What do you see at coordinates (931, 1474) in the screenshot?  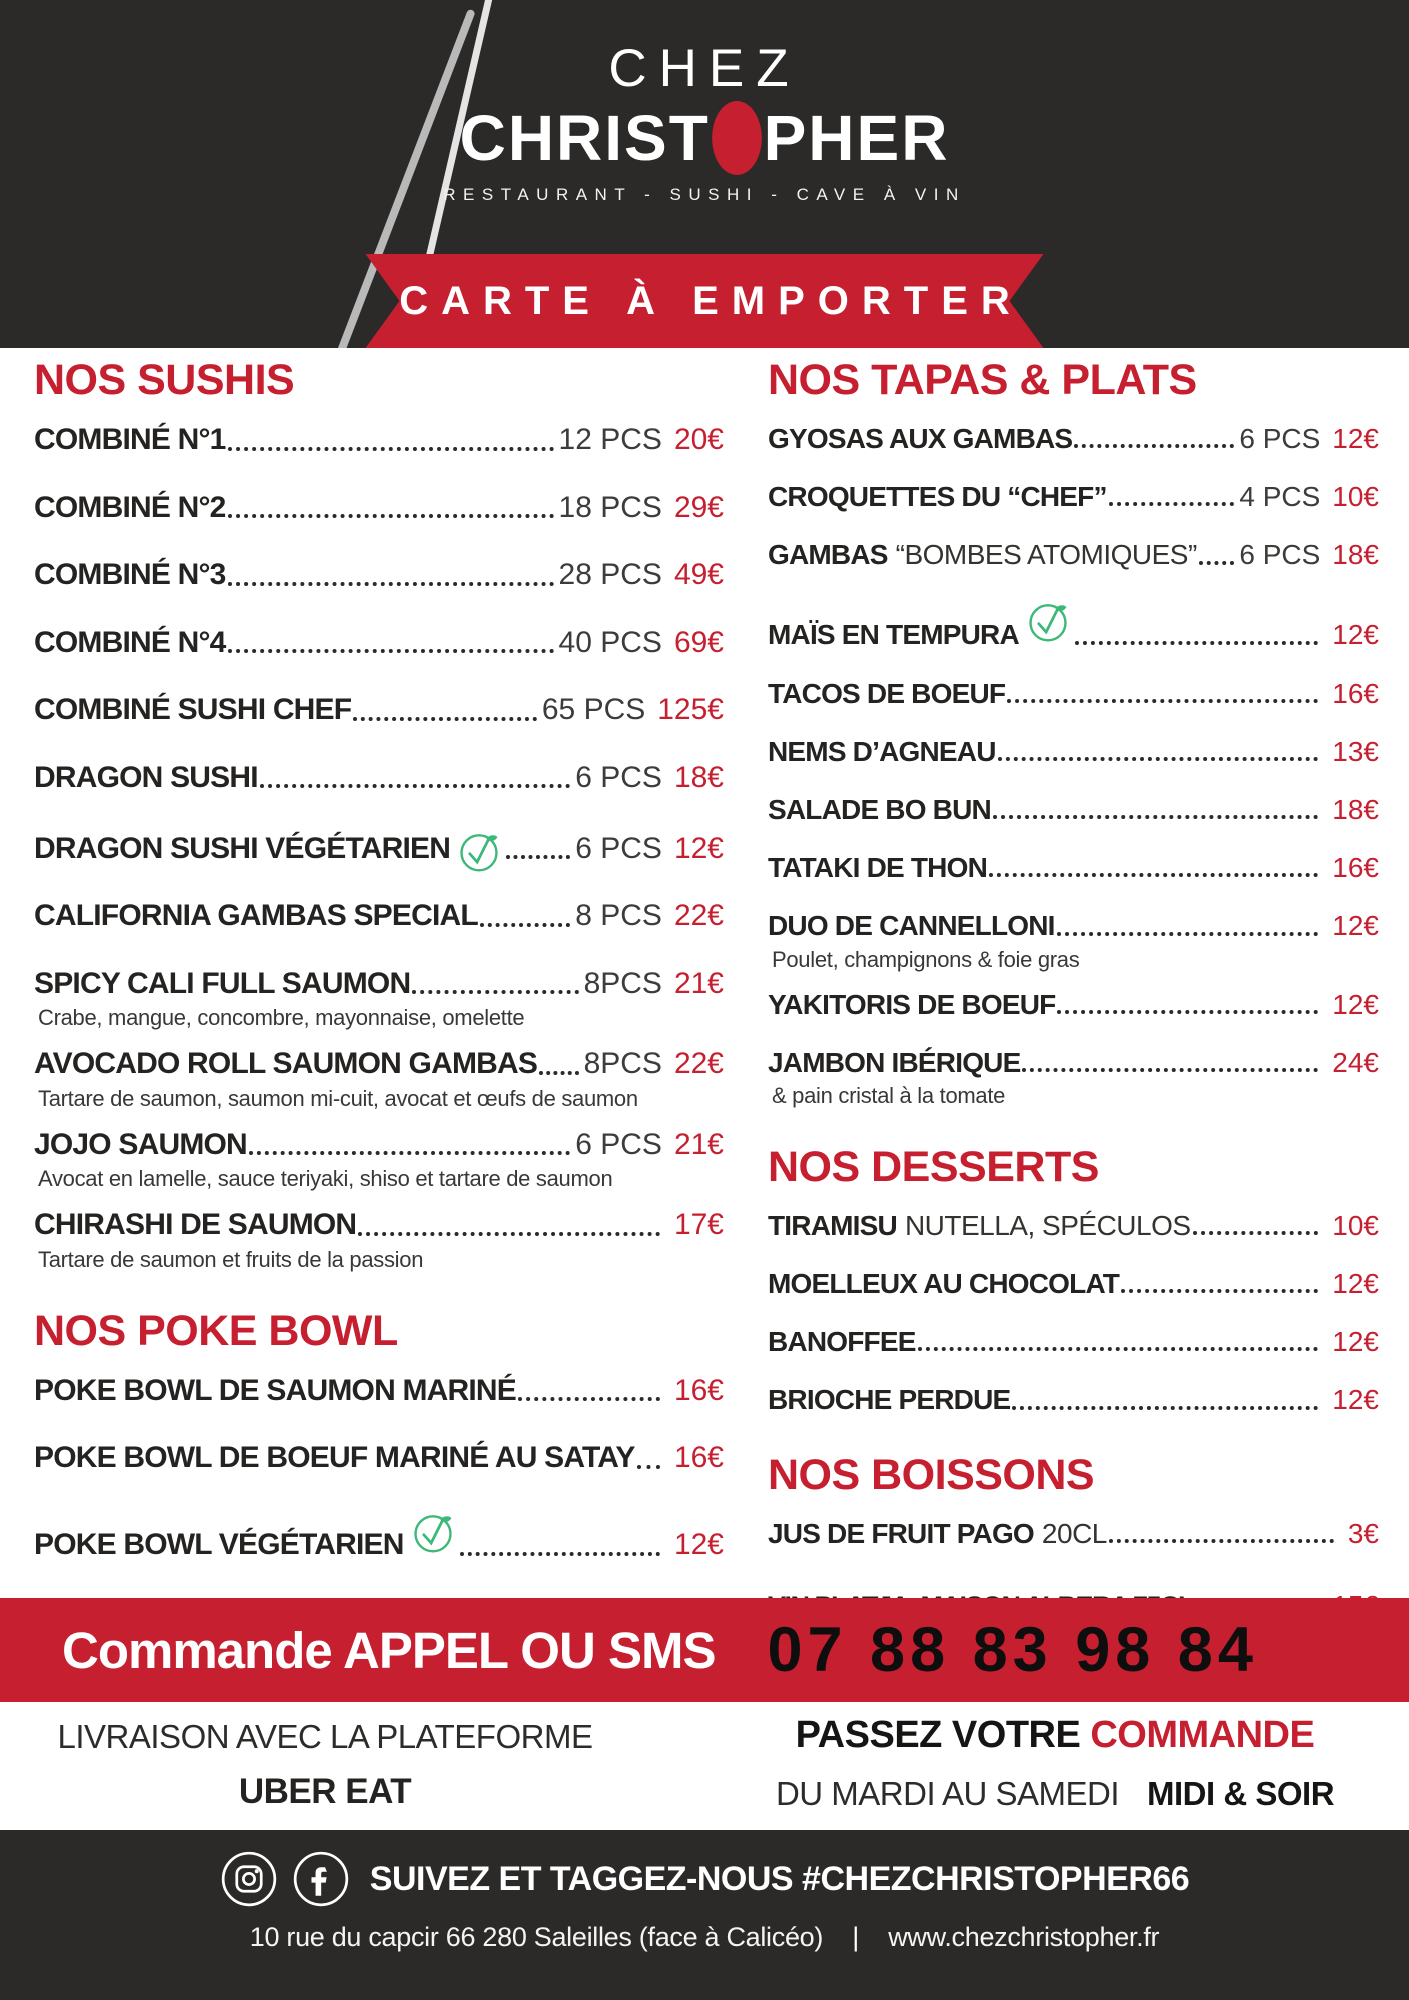 I see `section-title-boissons: NOS BOISSONS` at bounding box center [931, 1474].